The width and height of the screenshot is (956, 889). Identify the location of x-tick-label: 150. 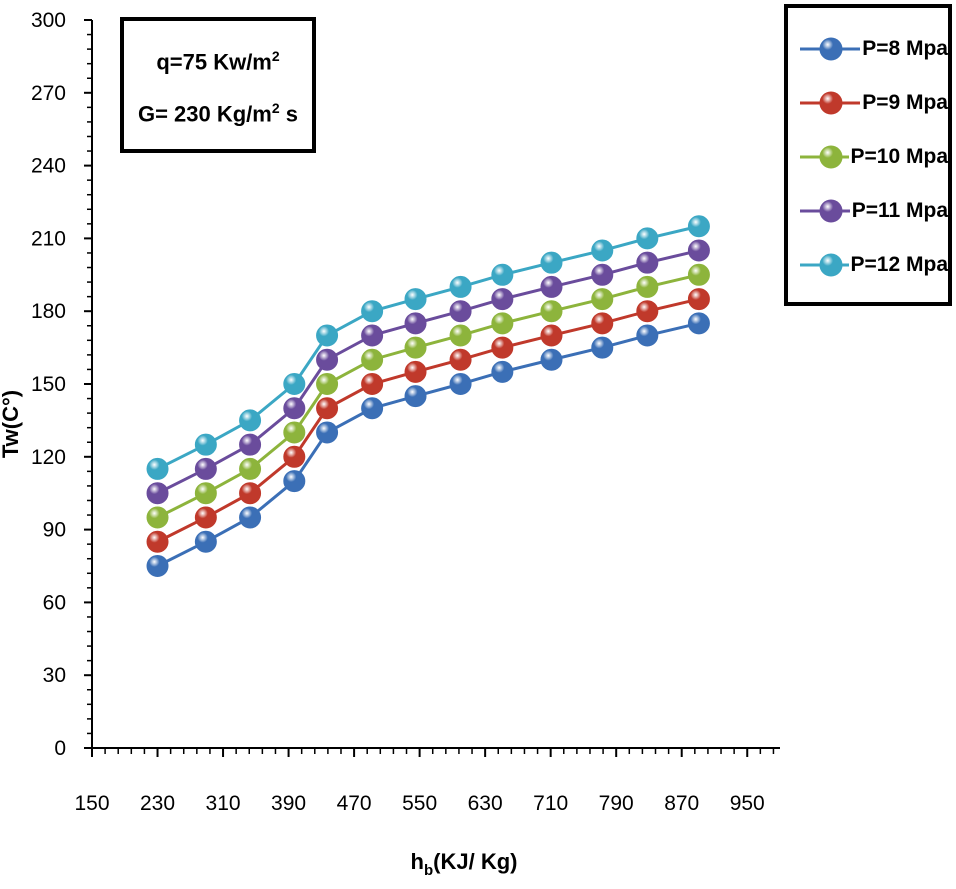
(91, 803).